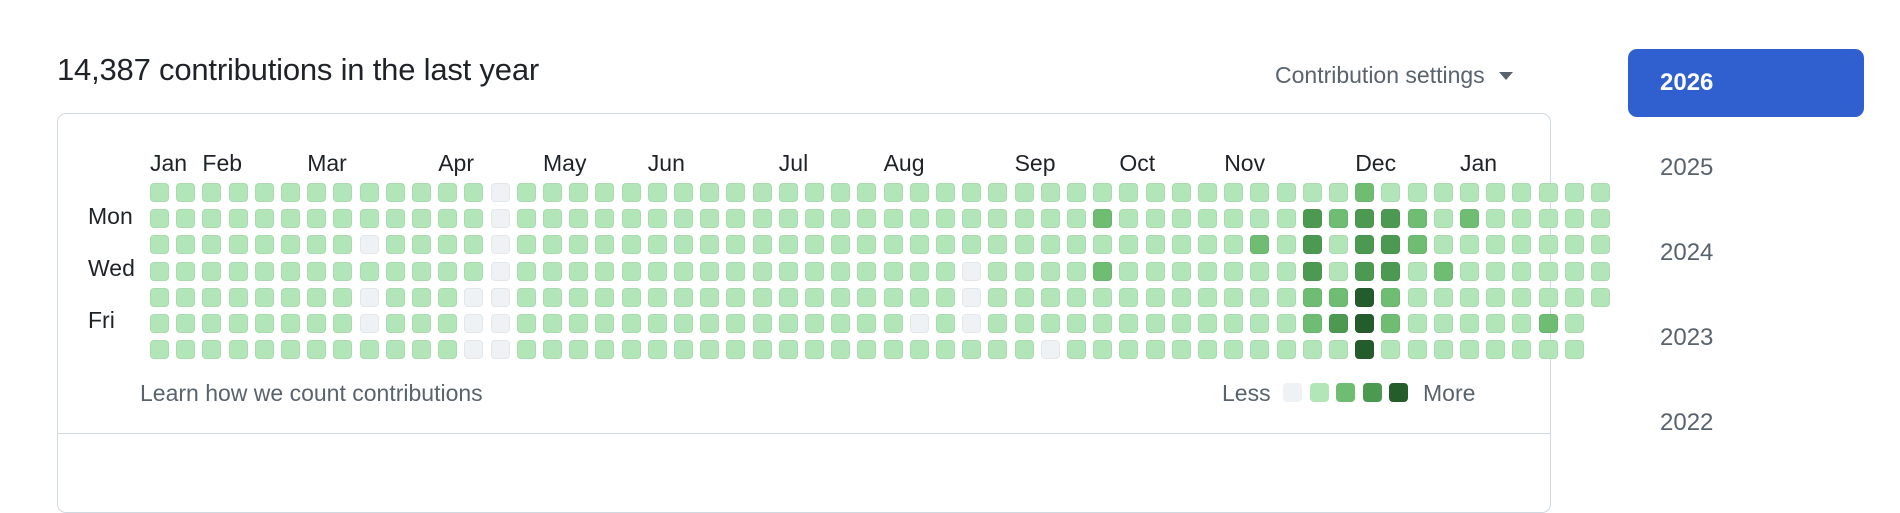 The width and height of the screenshot is (1900, 513). What do you see at coordinates (1687, 422) in the screenshot?
I see `year-2022: 2022` at bounding box center [1687, 422].